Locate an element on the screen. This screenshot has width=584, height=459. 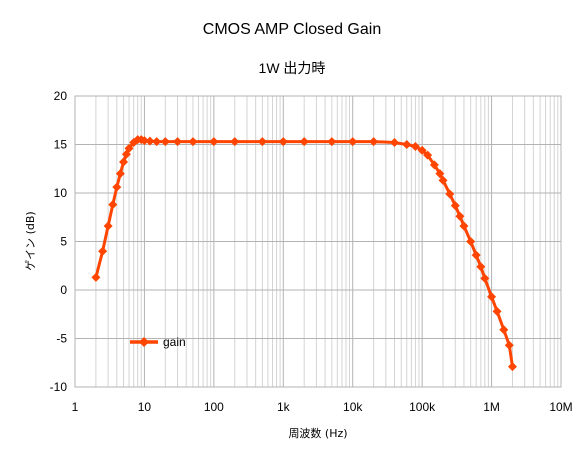
x-tick-label: 100k is located at coordinates (422, 407).